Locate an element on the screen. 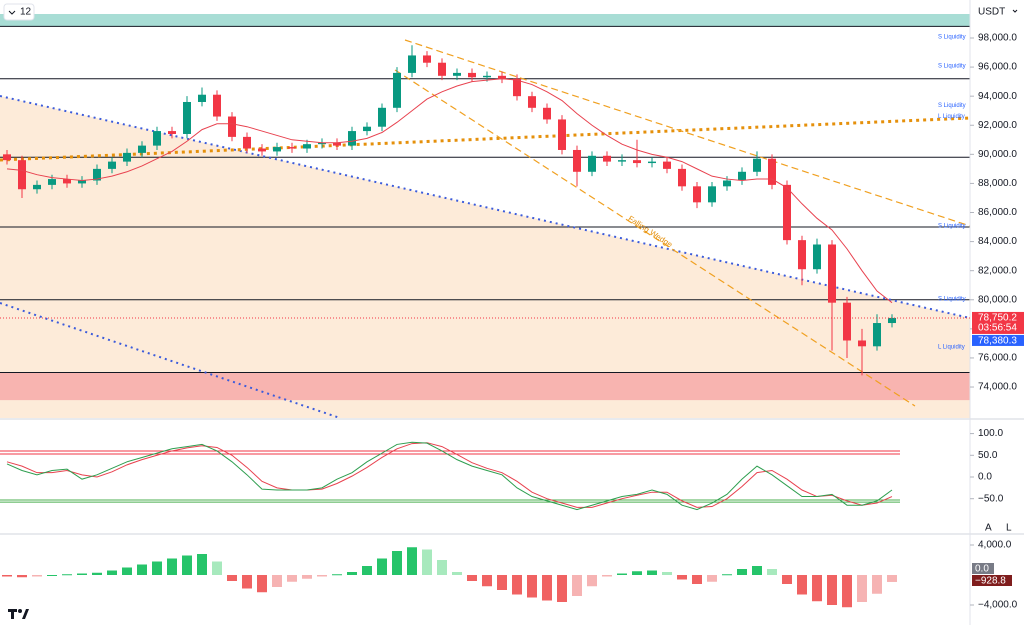  y-tick-label: 80,000.0 is located at coordinates (997, 299).